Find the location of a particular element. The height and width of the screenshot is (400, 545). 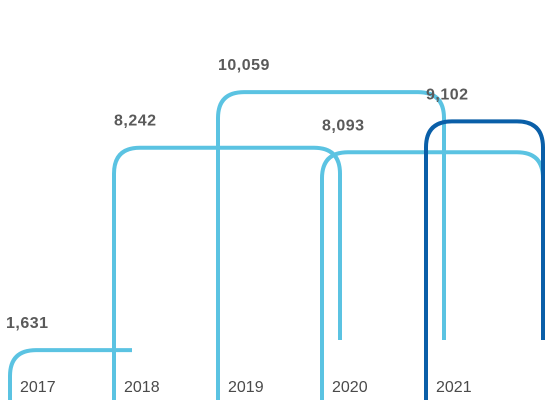

value-label-2019: 10,059 is located at coordinates (244, 65).